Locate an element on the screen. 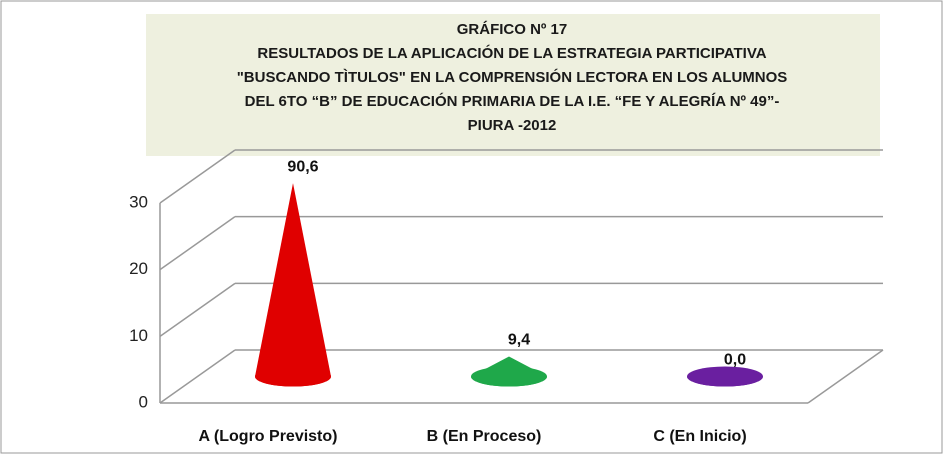  data-label: 90,6 is located at coordinates (302, 166).